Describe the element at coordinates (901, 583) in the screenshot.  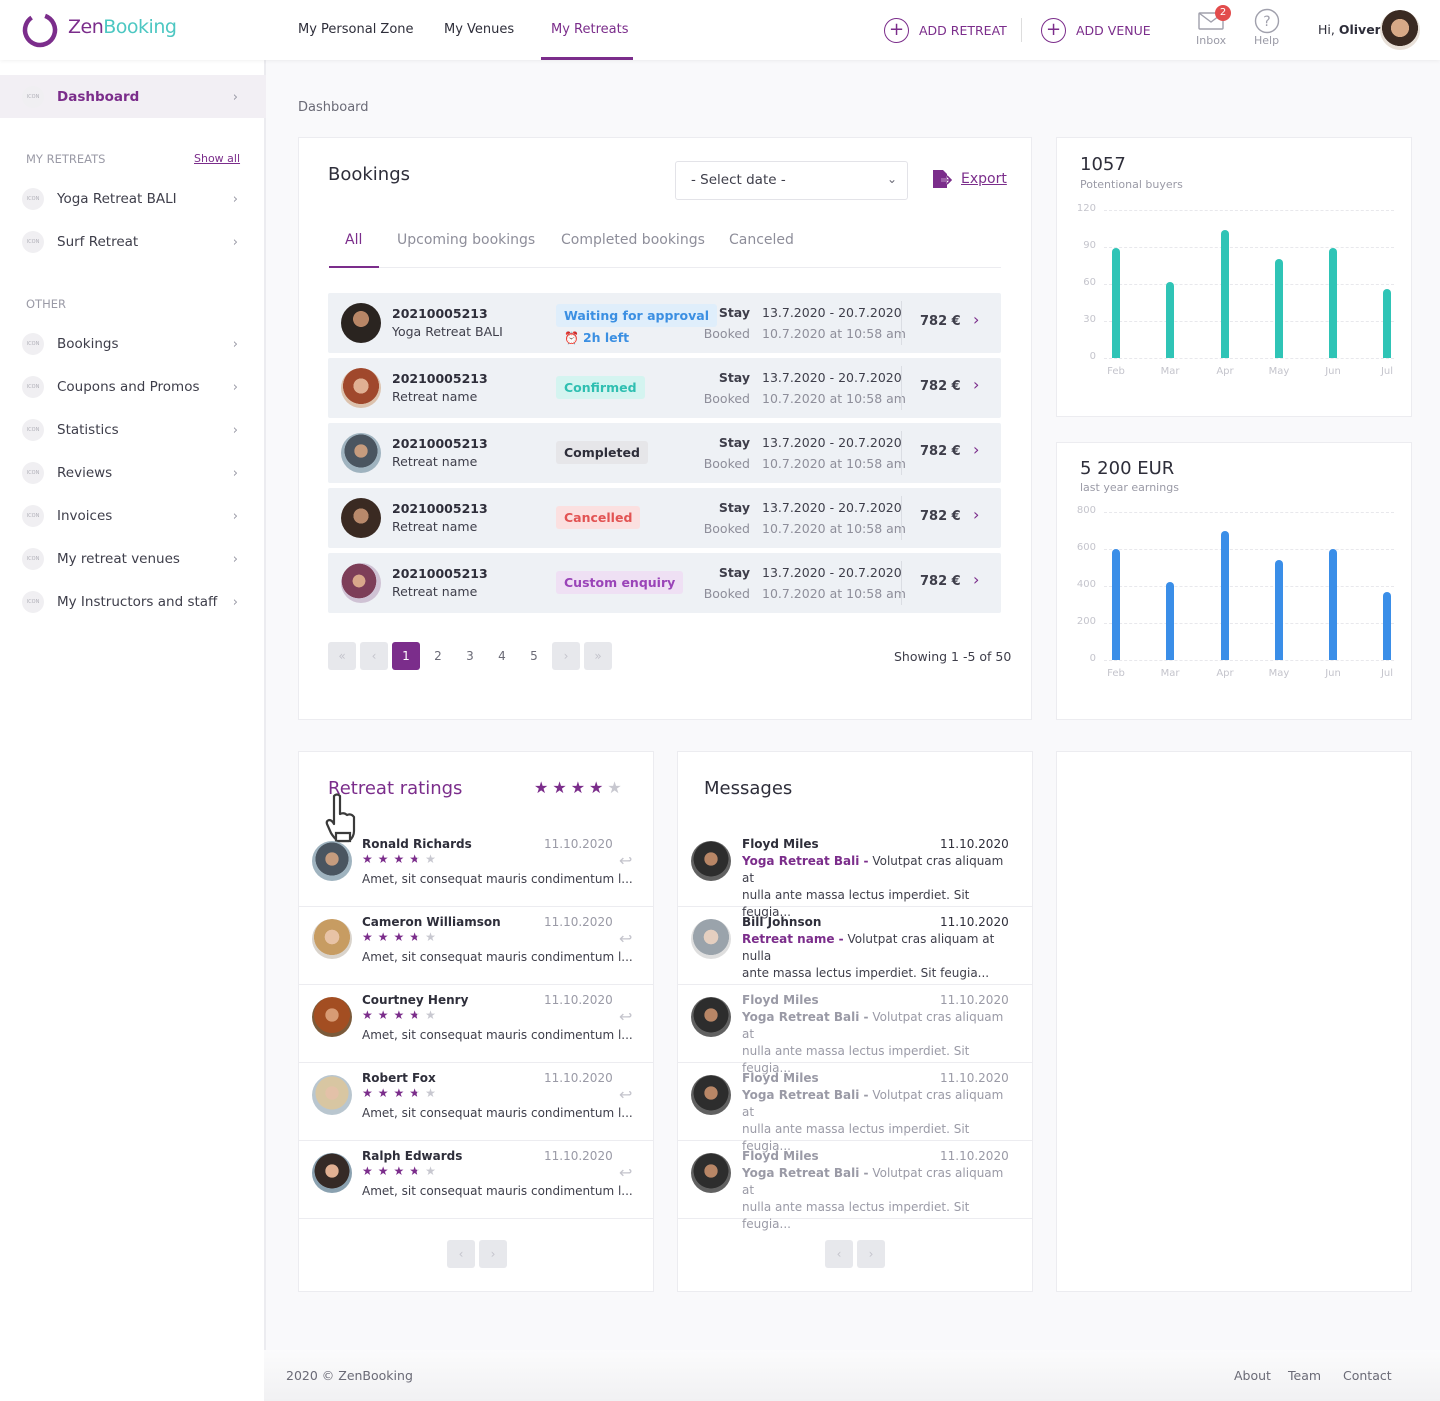
I see `row-divider` at that location.